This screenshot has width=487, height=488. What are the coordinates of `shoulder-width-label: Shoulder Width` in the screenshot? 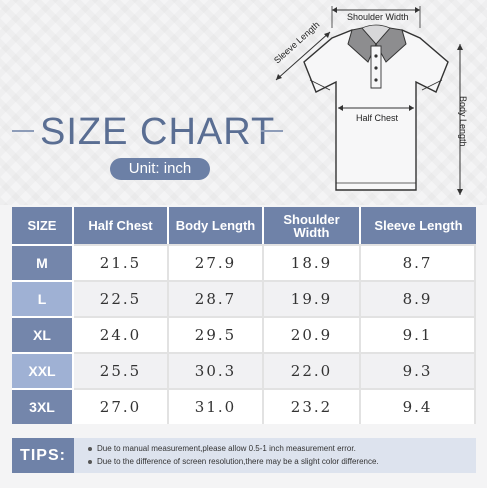 It's located at (378, 17).